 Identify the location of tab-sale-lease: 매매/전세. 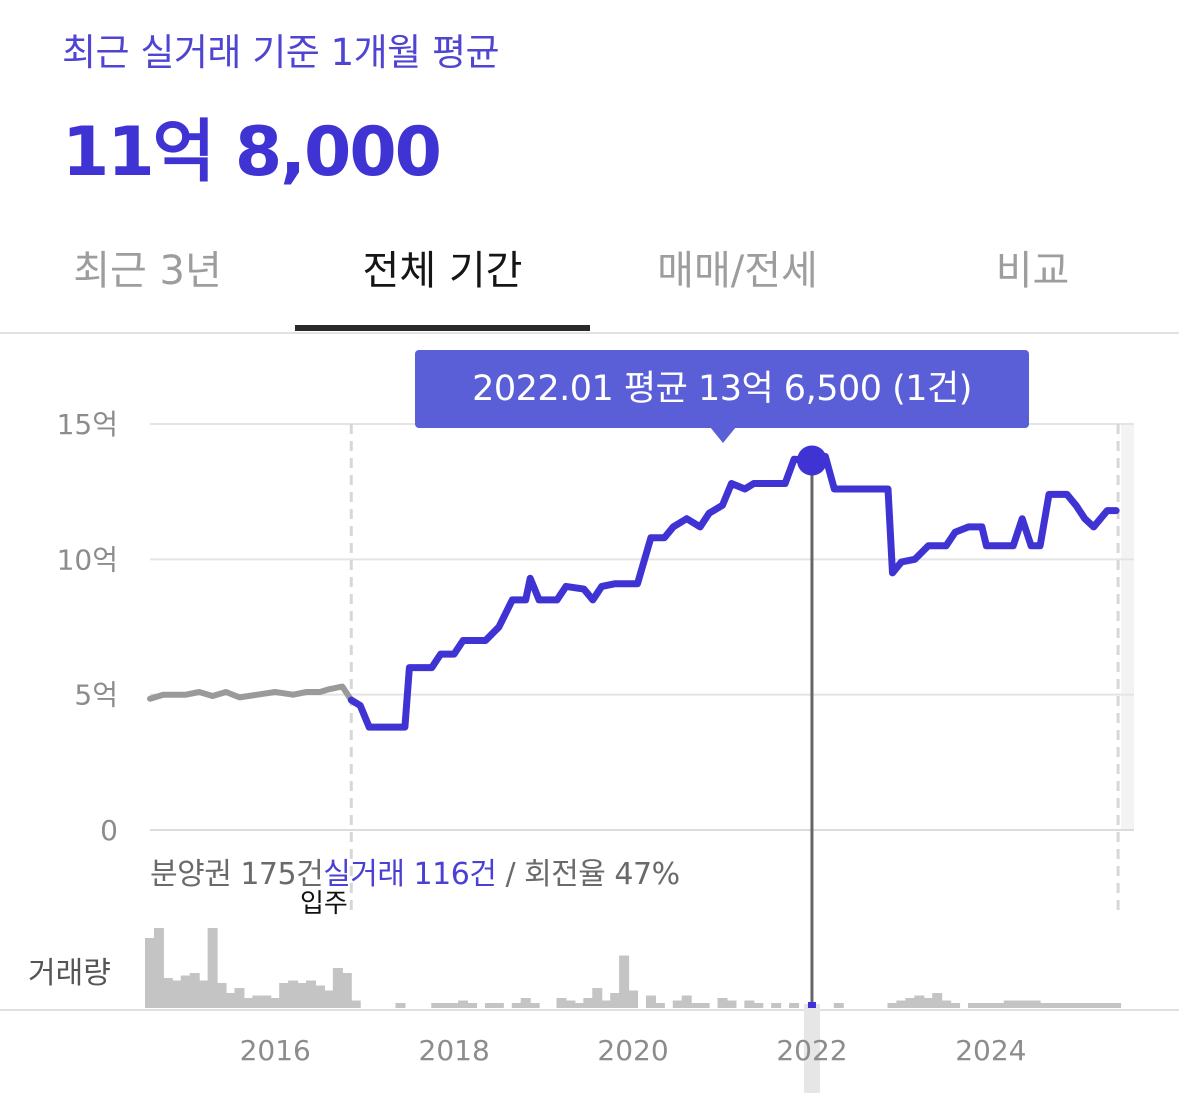
(737, 271).